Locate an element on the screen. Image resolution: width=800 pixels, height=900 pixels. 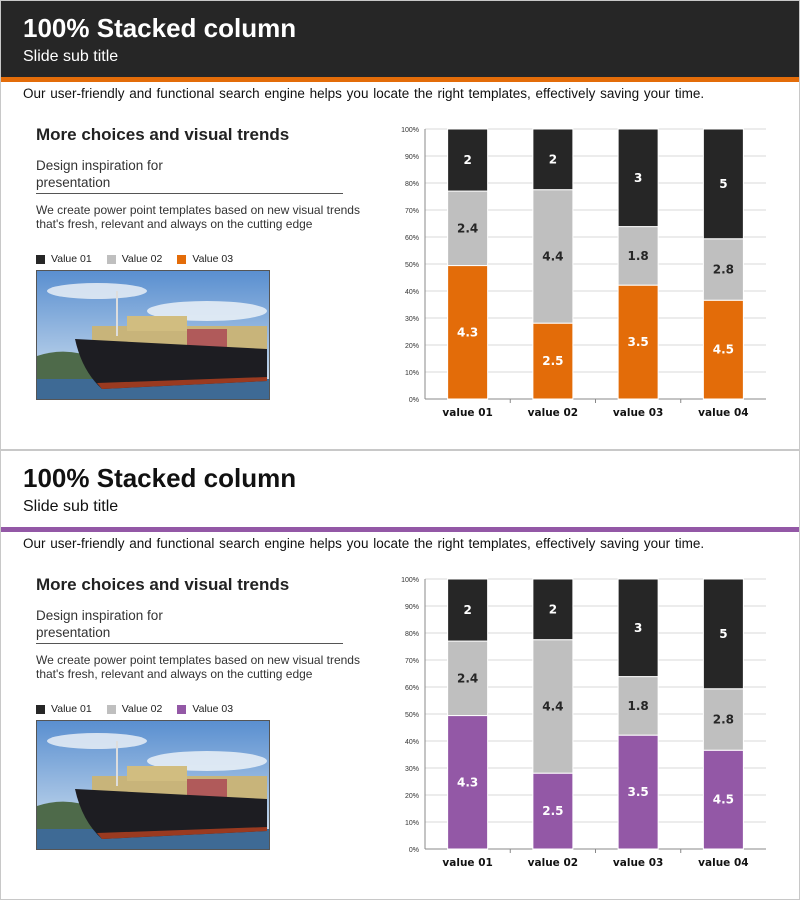
data-label: 2.5 is located at coordinates (552, 361).